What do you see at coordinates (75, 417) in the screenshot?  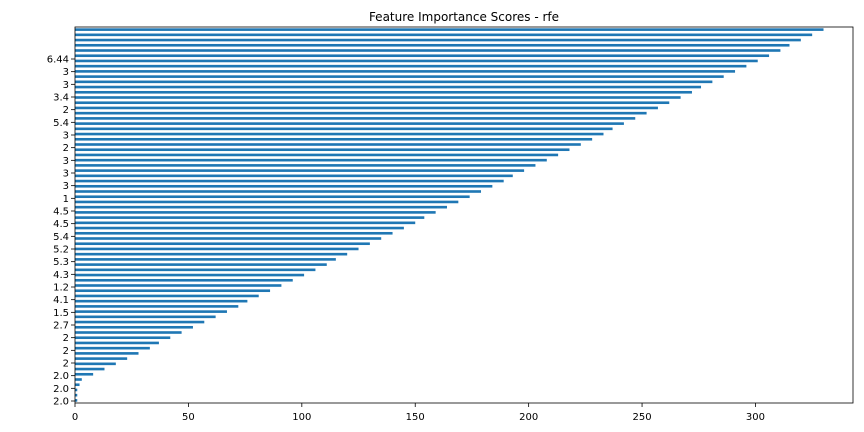 I see `x-tick-label: 0` at bounding box center [75, 417].